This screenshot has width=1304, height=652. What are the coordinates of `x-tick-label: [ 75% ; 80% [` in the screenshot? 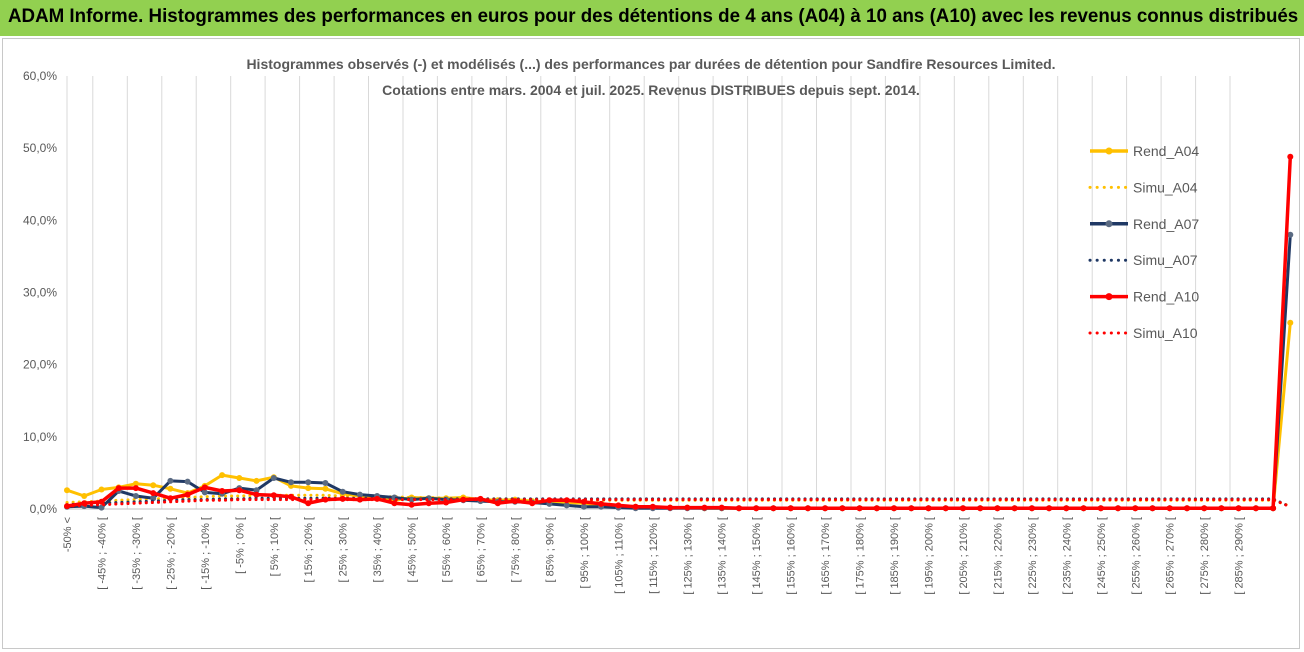 It's located at (516, 549).